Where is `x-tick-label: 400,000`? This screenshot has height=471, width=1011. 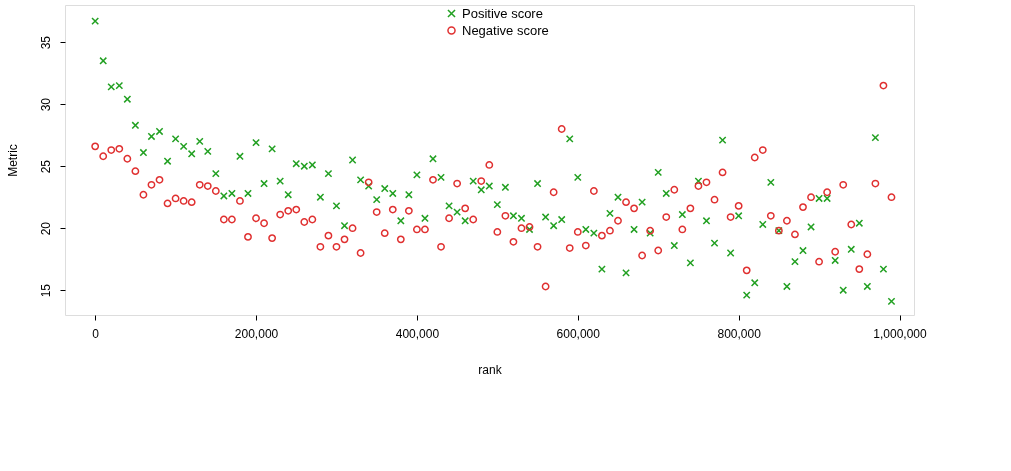 x-tick-label: 400,000 is located at coordinates (417, 333).